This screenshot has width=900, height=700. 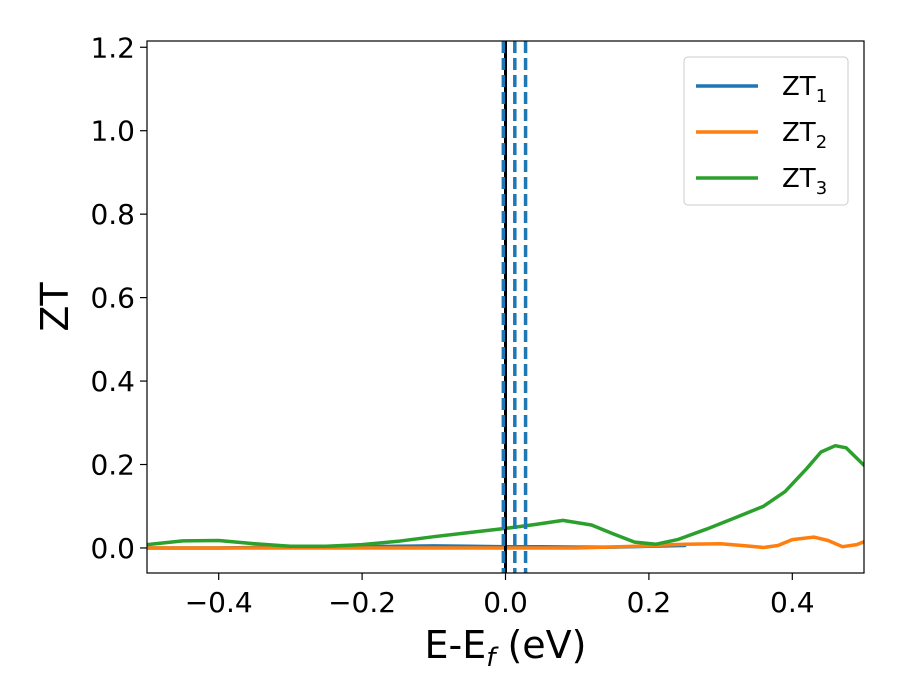 I want to click on legend-label-3: ZT3, so click(x=804, y=181).